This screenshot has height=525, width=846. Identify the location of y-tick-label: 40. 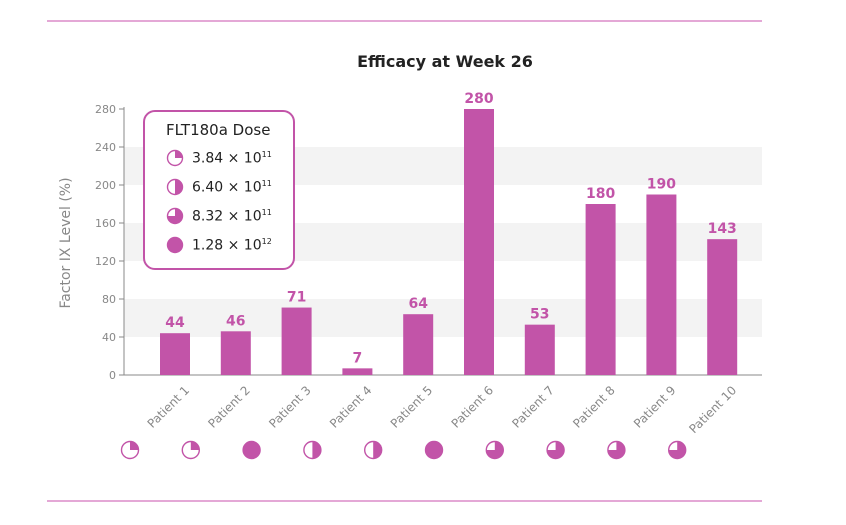
(109, 337).